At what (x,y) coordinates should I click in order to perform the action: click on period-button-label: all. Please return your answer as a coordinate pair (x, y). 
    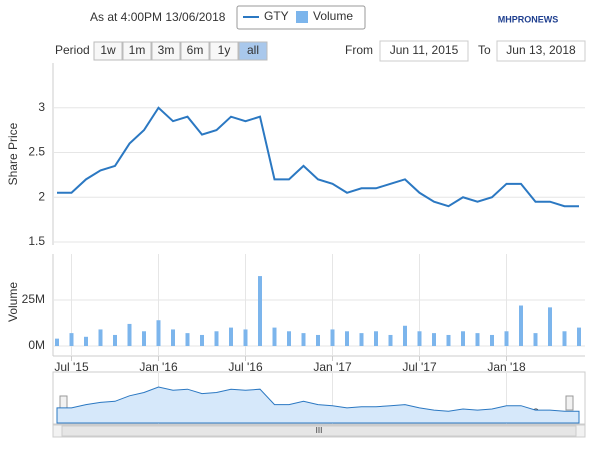
    Looking at the image, I should click on (253, 50).